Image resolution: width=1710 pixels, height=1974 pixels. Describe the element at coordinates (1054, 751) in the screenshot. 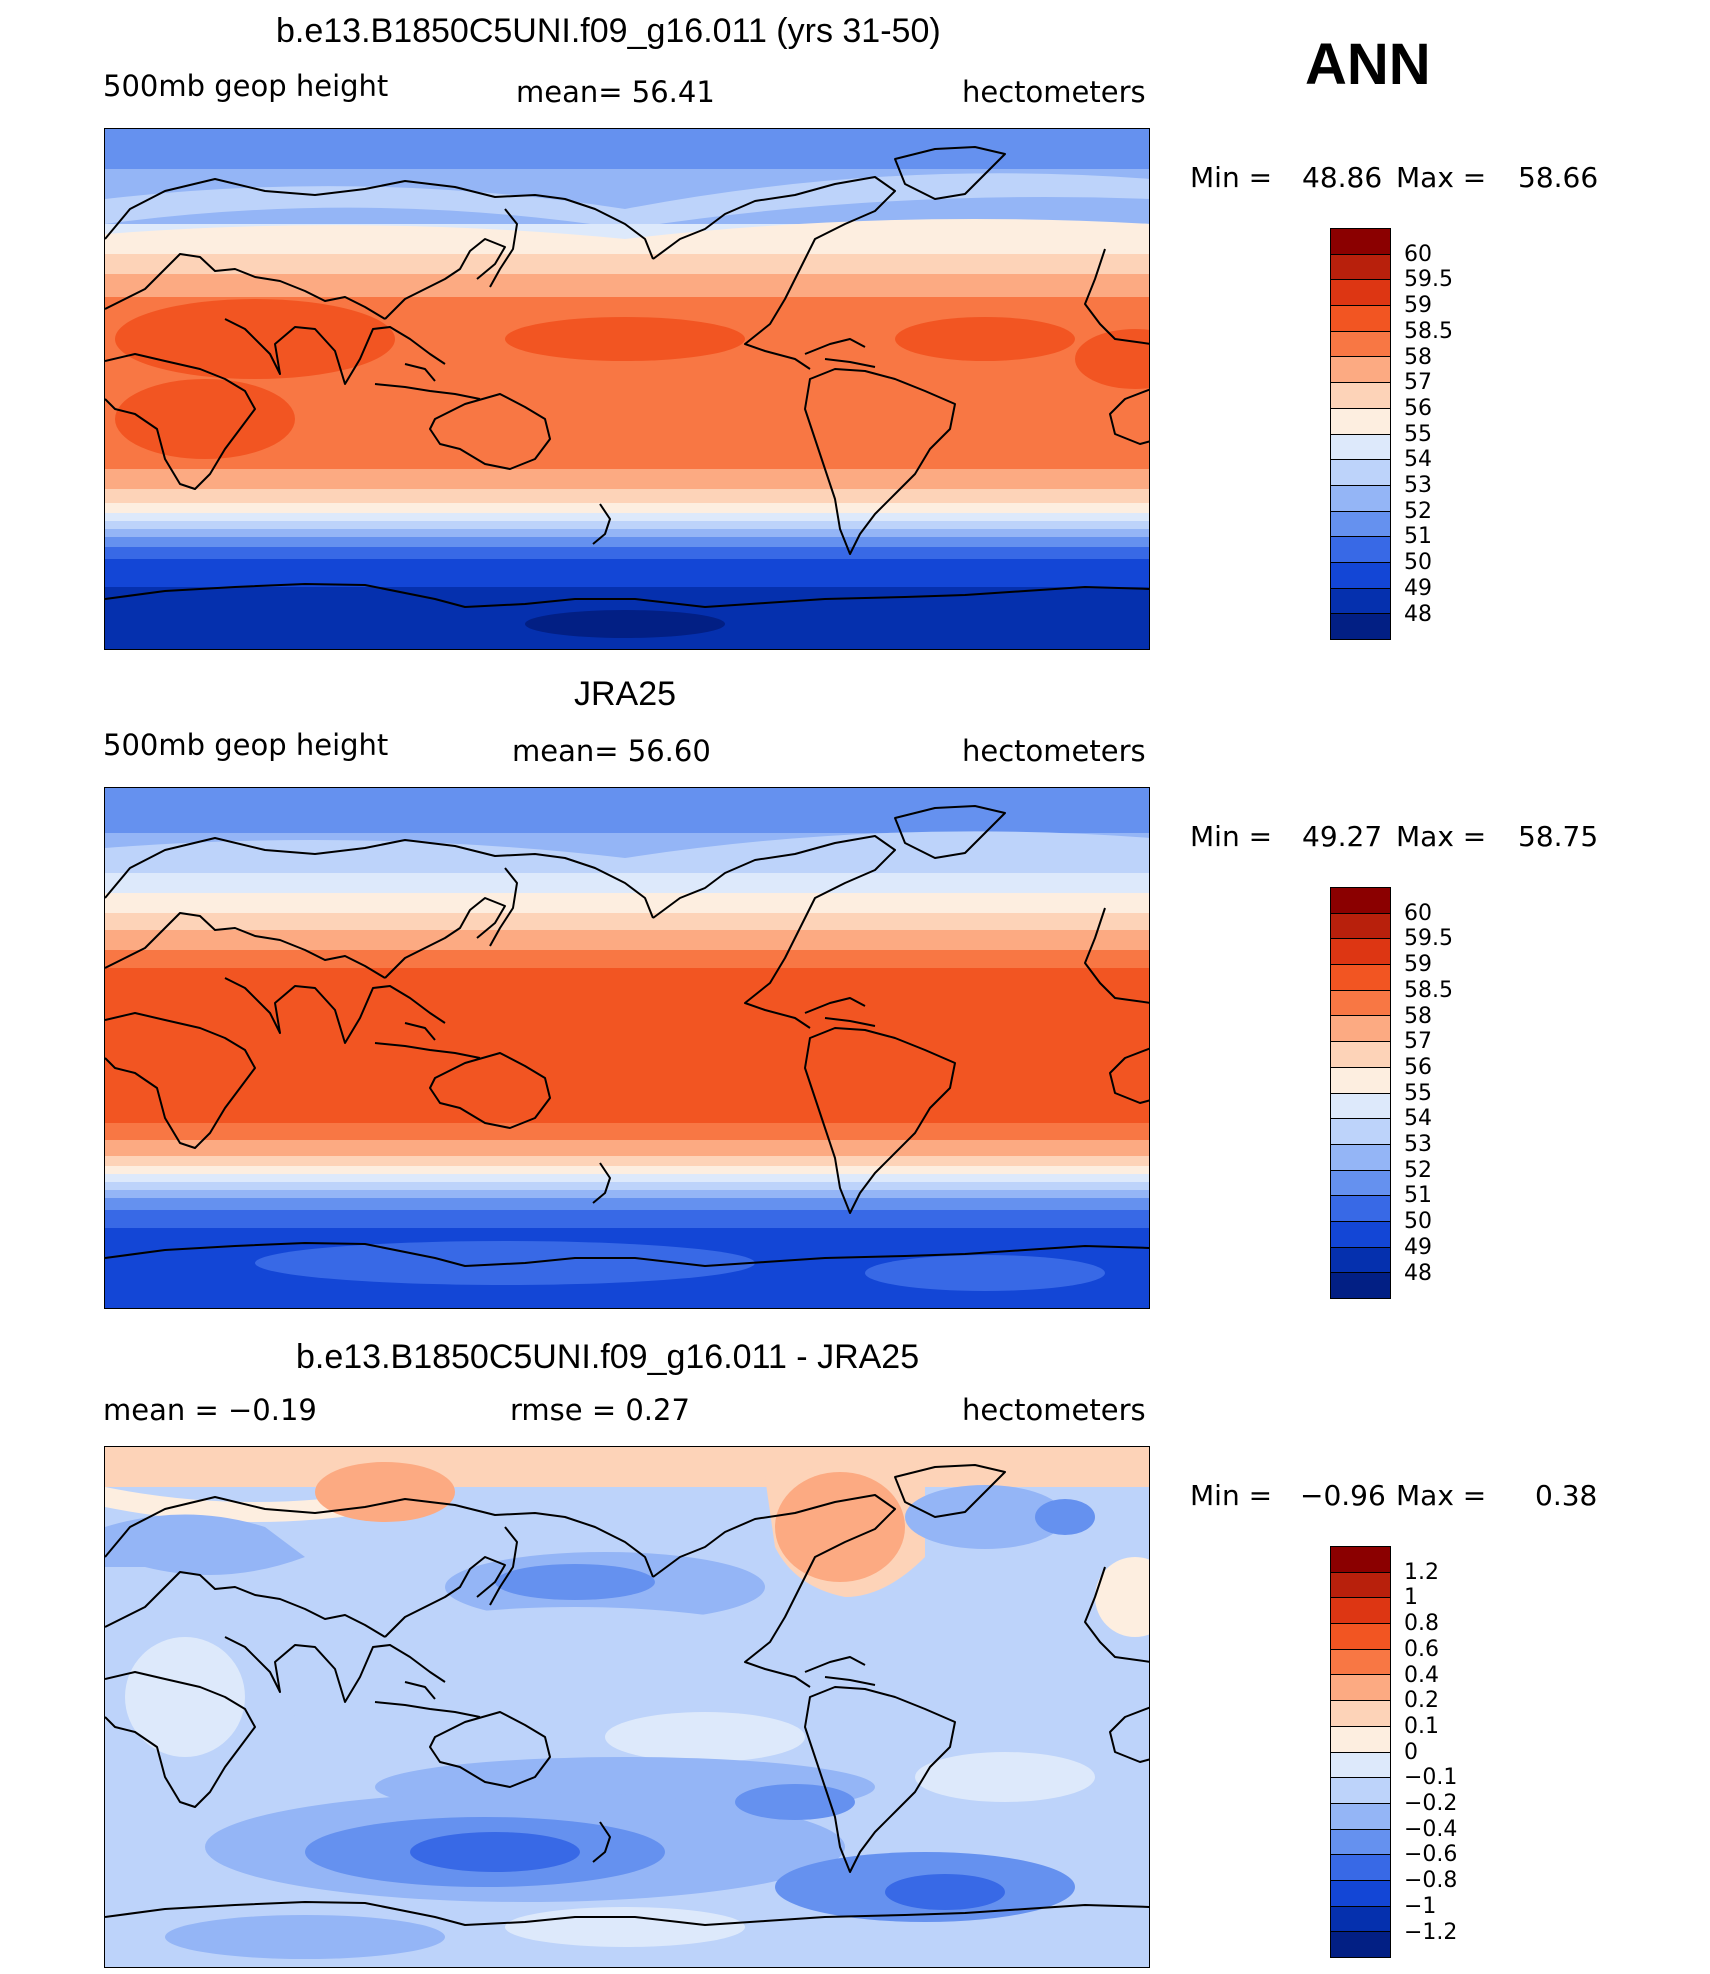

I see `panel2-units: hectometers` at that location.